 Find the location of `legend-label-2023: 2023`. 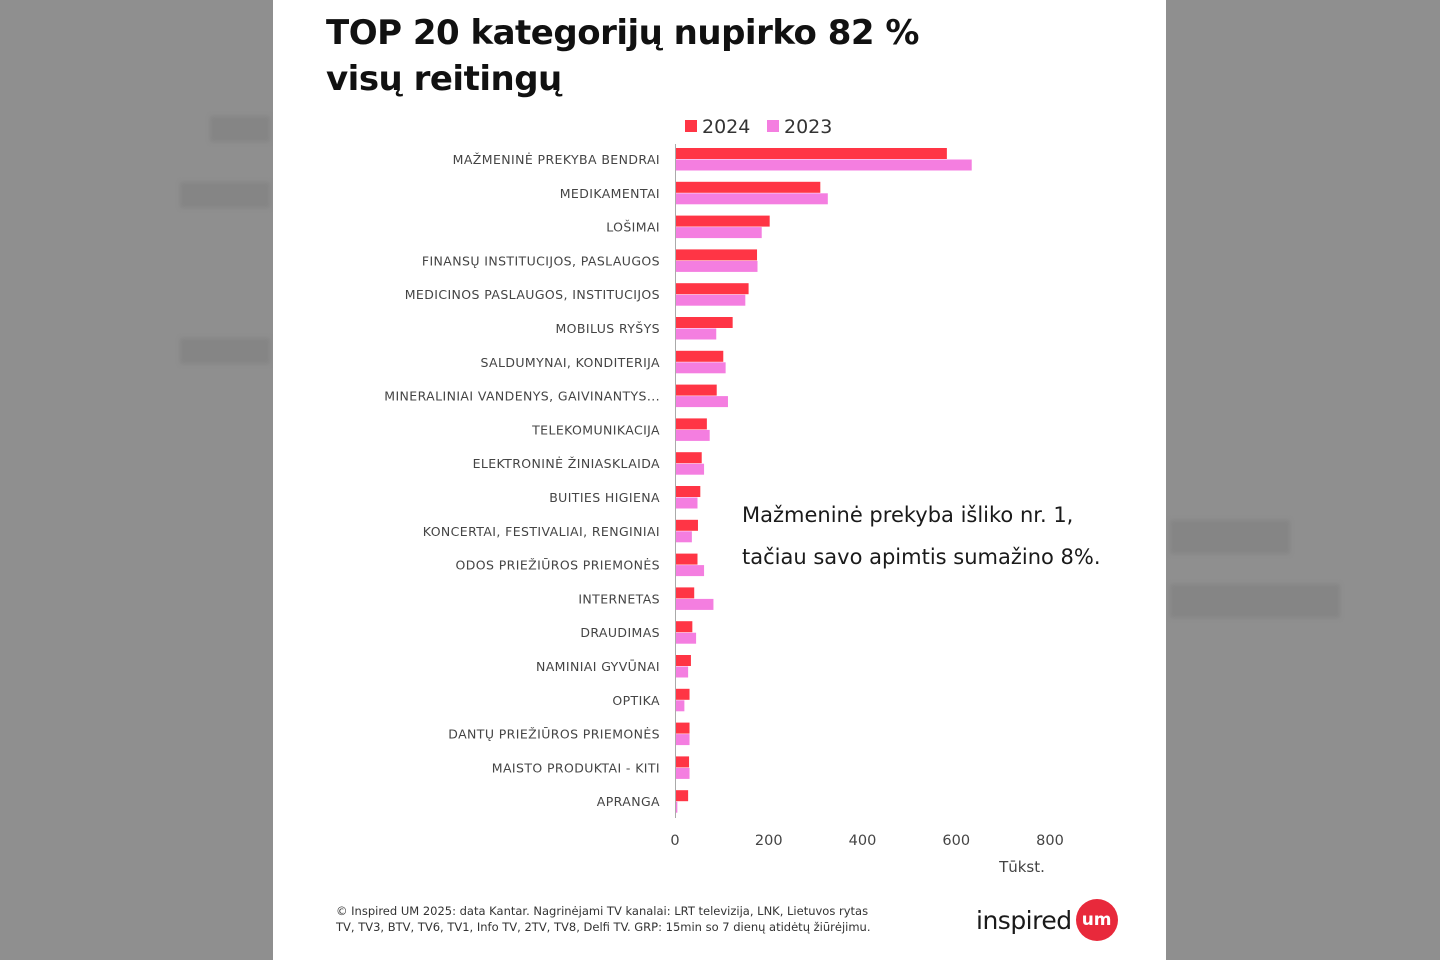

legend-label-2023: 2023 is located at coordinates (808, 127).